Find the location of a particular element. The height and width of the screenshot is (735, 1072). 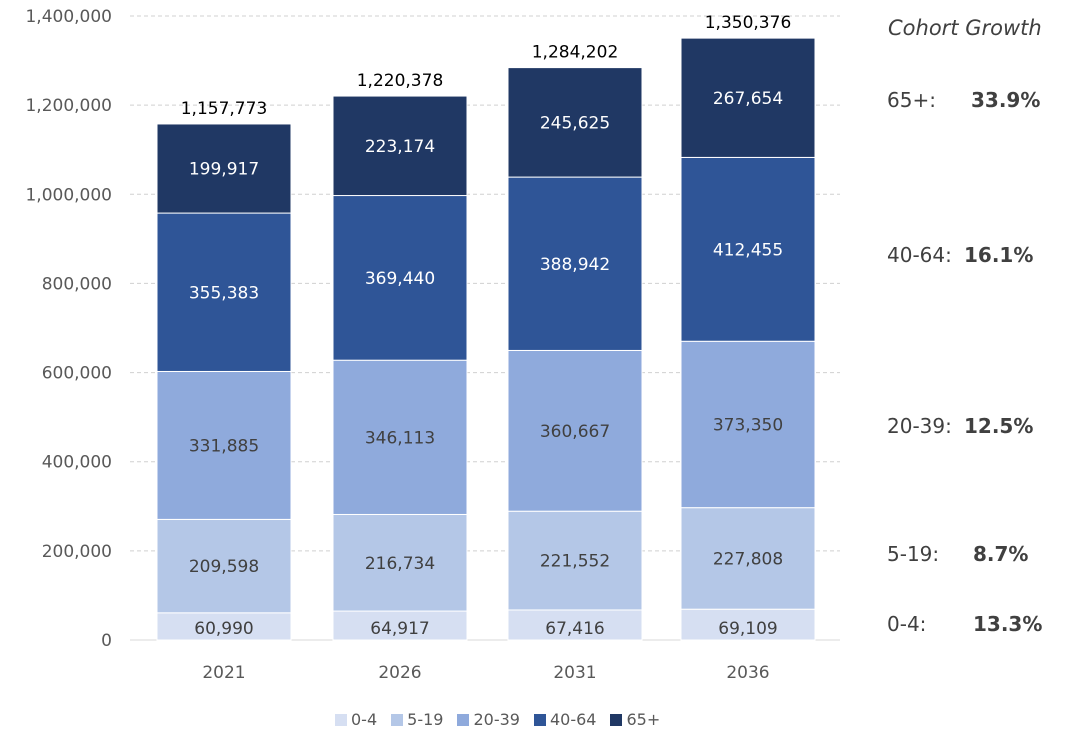

x-tick-label: 2021 is located at coordinates (223, 673).